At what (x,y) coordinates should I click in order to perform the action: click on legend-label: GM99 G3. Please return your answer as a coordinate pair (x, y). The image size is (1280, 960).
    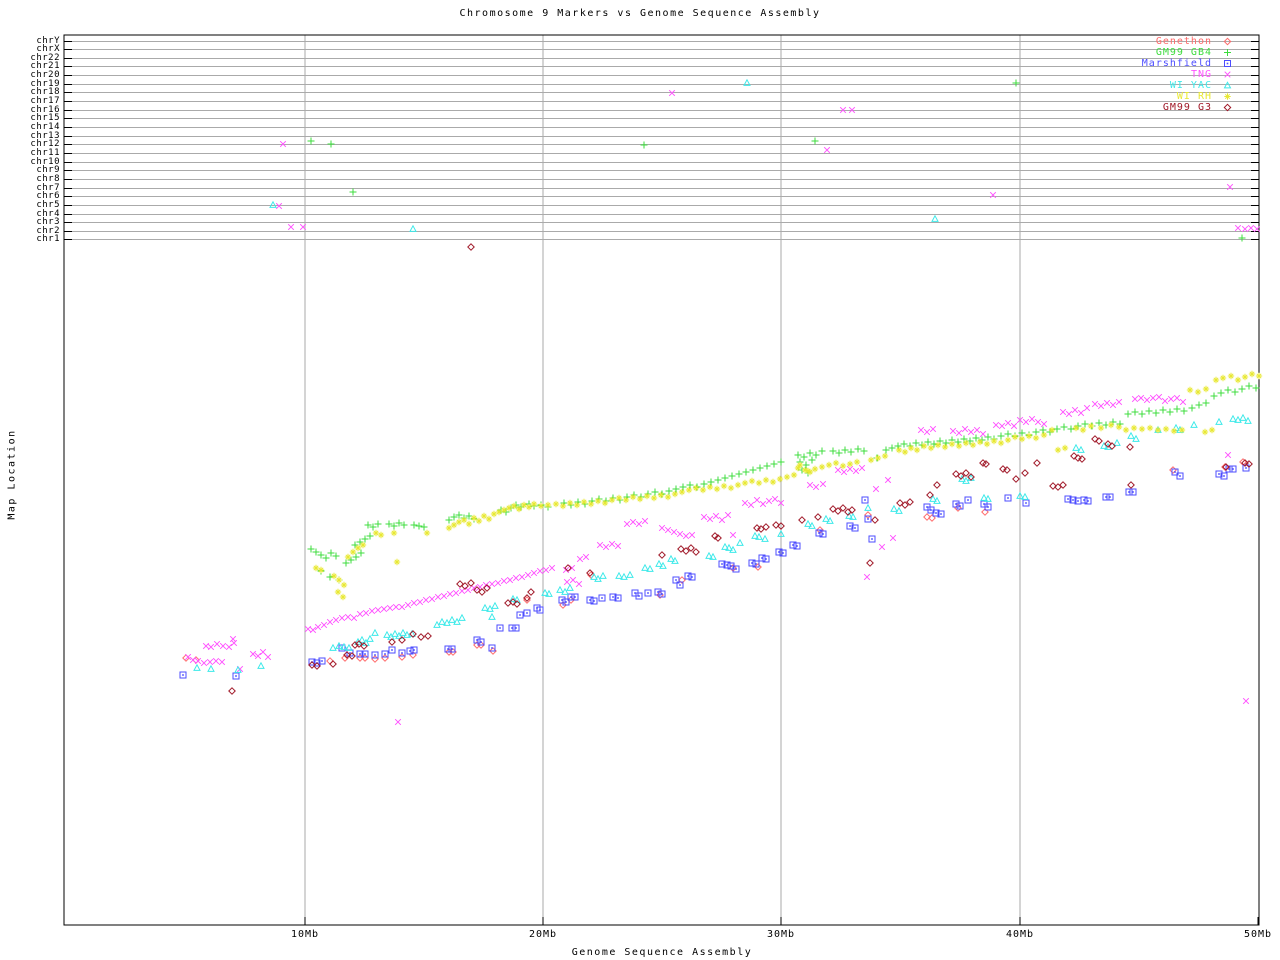
    Looking at the image, I should click on (1187, 107).